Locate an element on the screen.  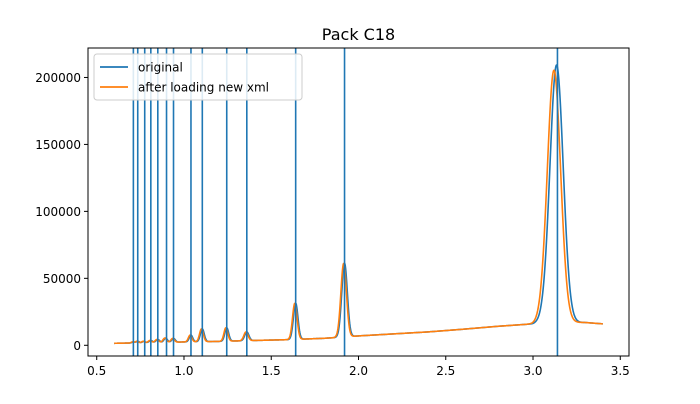
x-tick-label: 1.5 is located at coordinates (271, 371).